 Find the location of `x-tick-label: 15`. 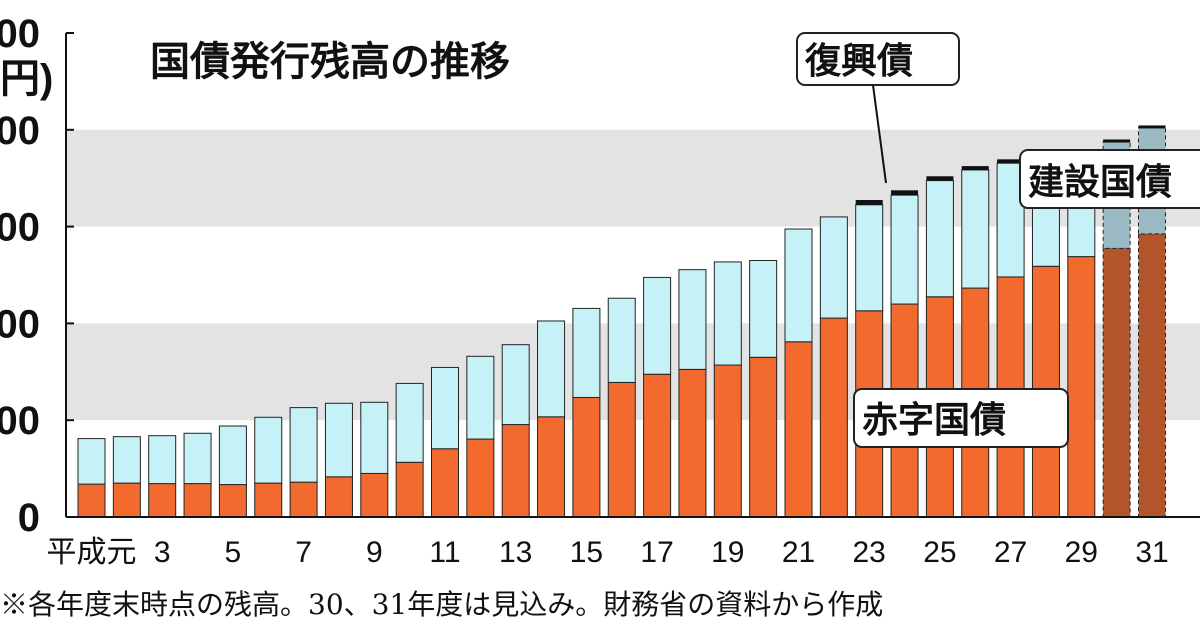

x-tick-label: 15 is located at coordinates (586, 552).